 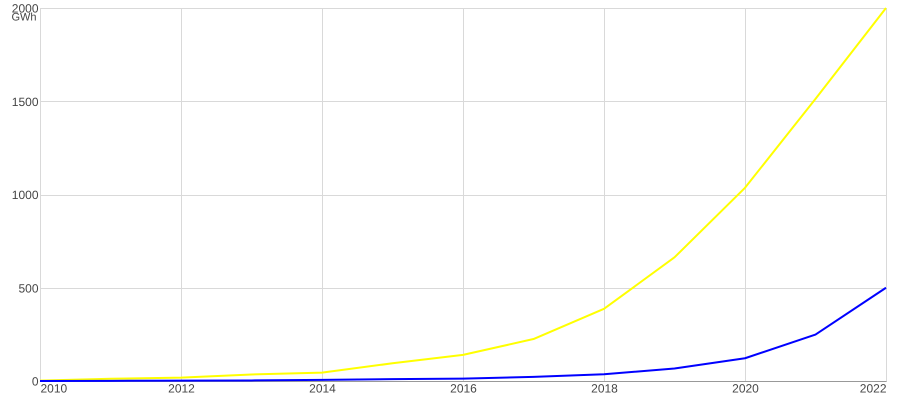 What do you see at coordinates (604, 389) in the screenshot?
I see `x-tick-label: 2018` at bounding box center [604, 389].